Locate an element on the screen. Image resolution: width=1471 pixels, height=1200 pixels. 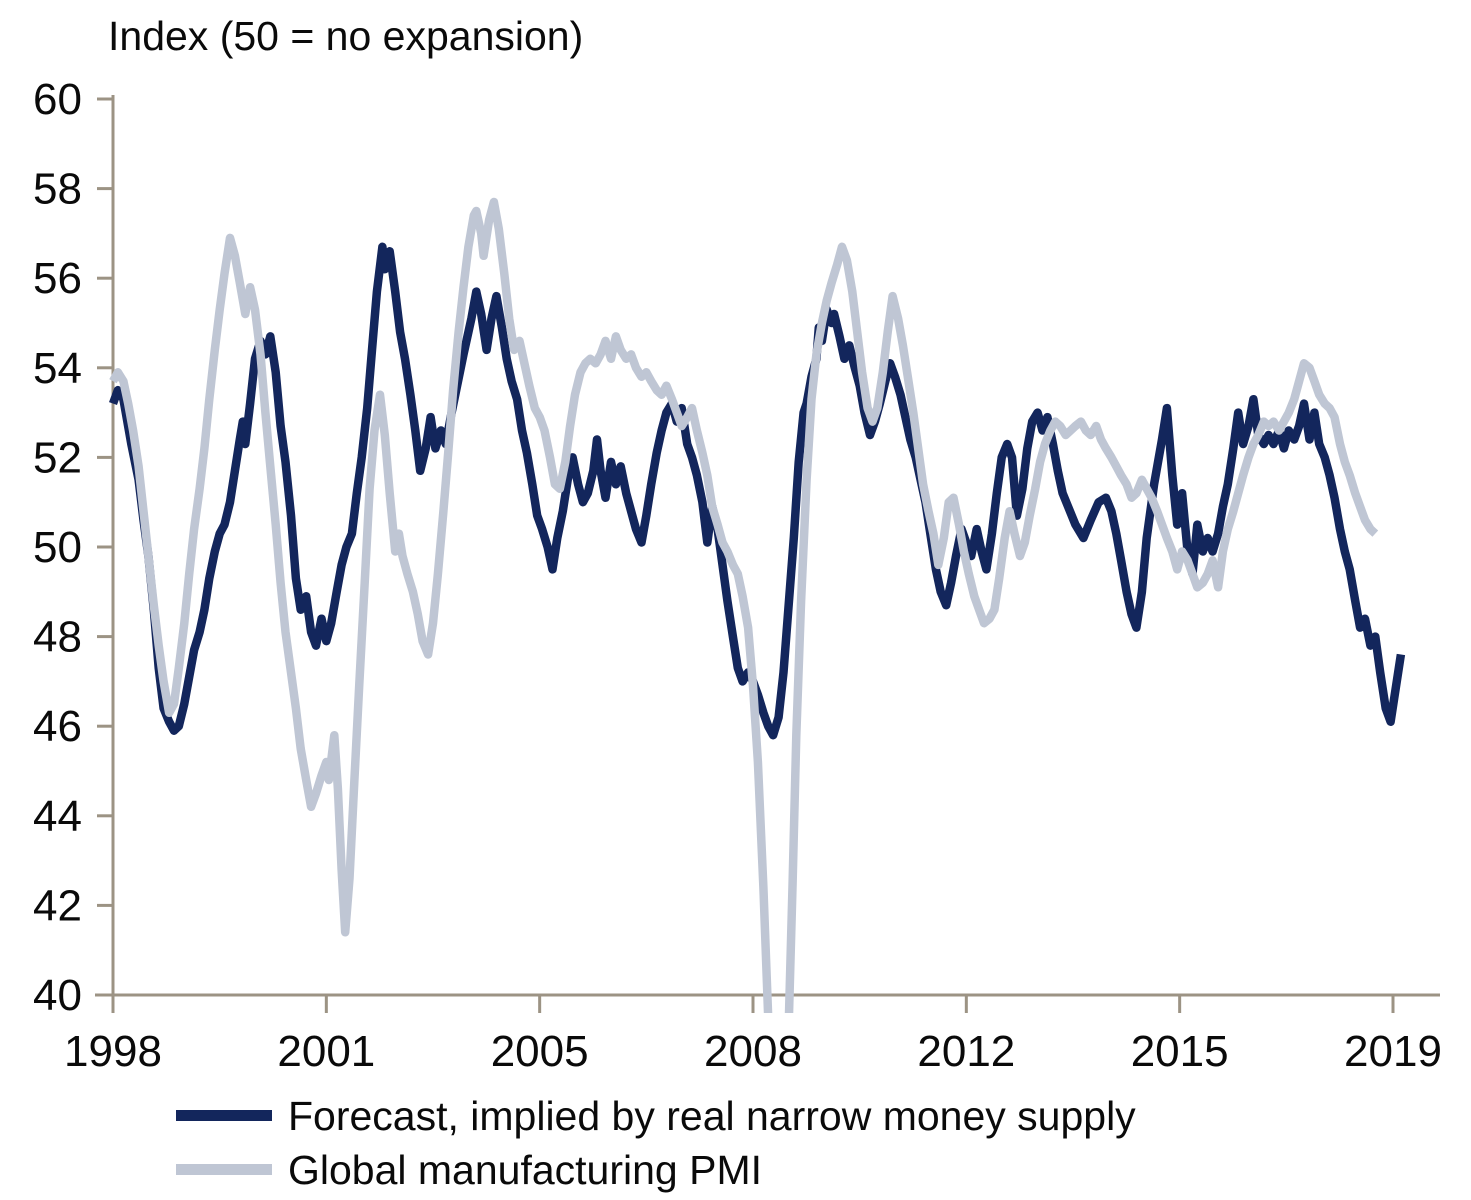
y-tick-label: 56 is located at coordinates (57, 278).